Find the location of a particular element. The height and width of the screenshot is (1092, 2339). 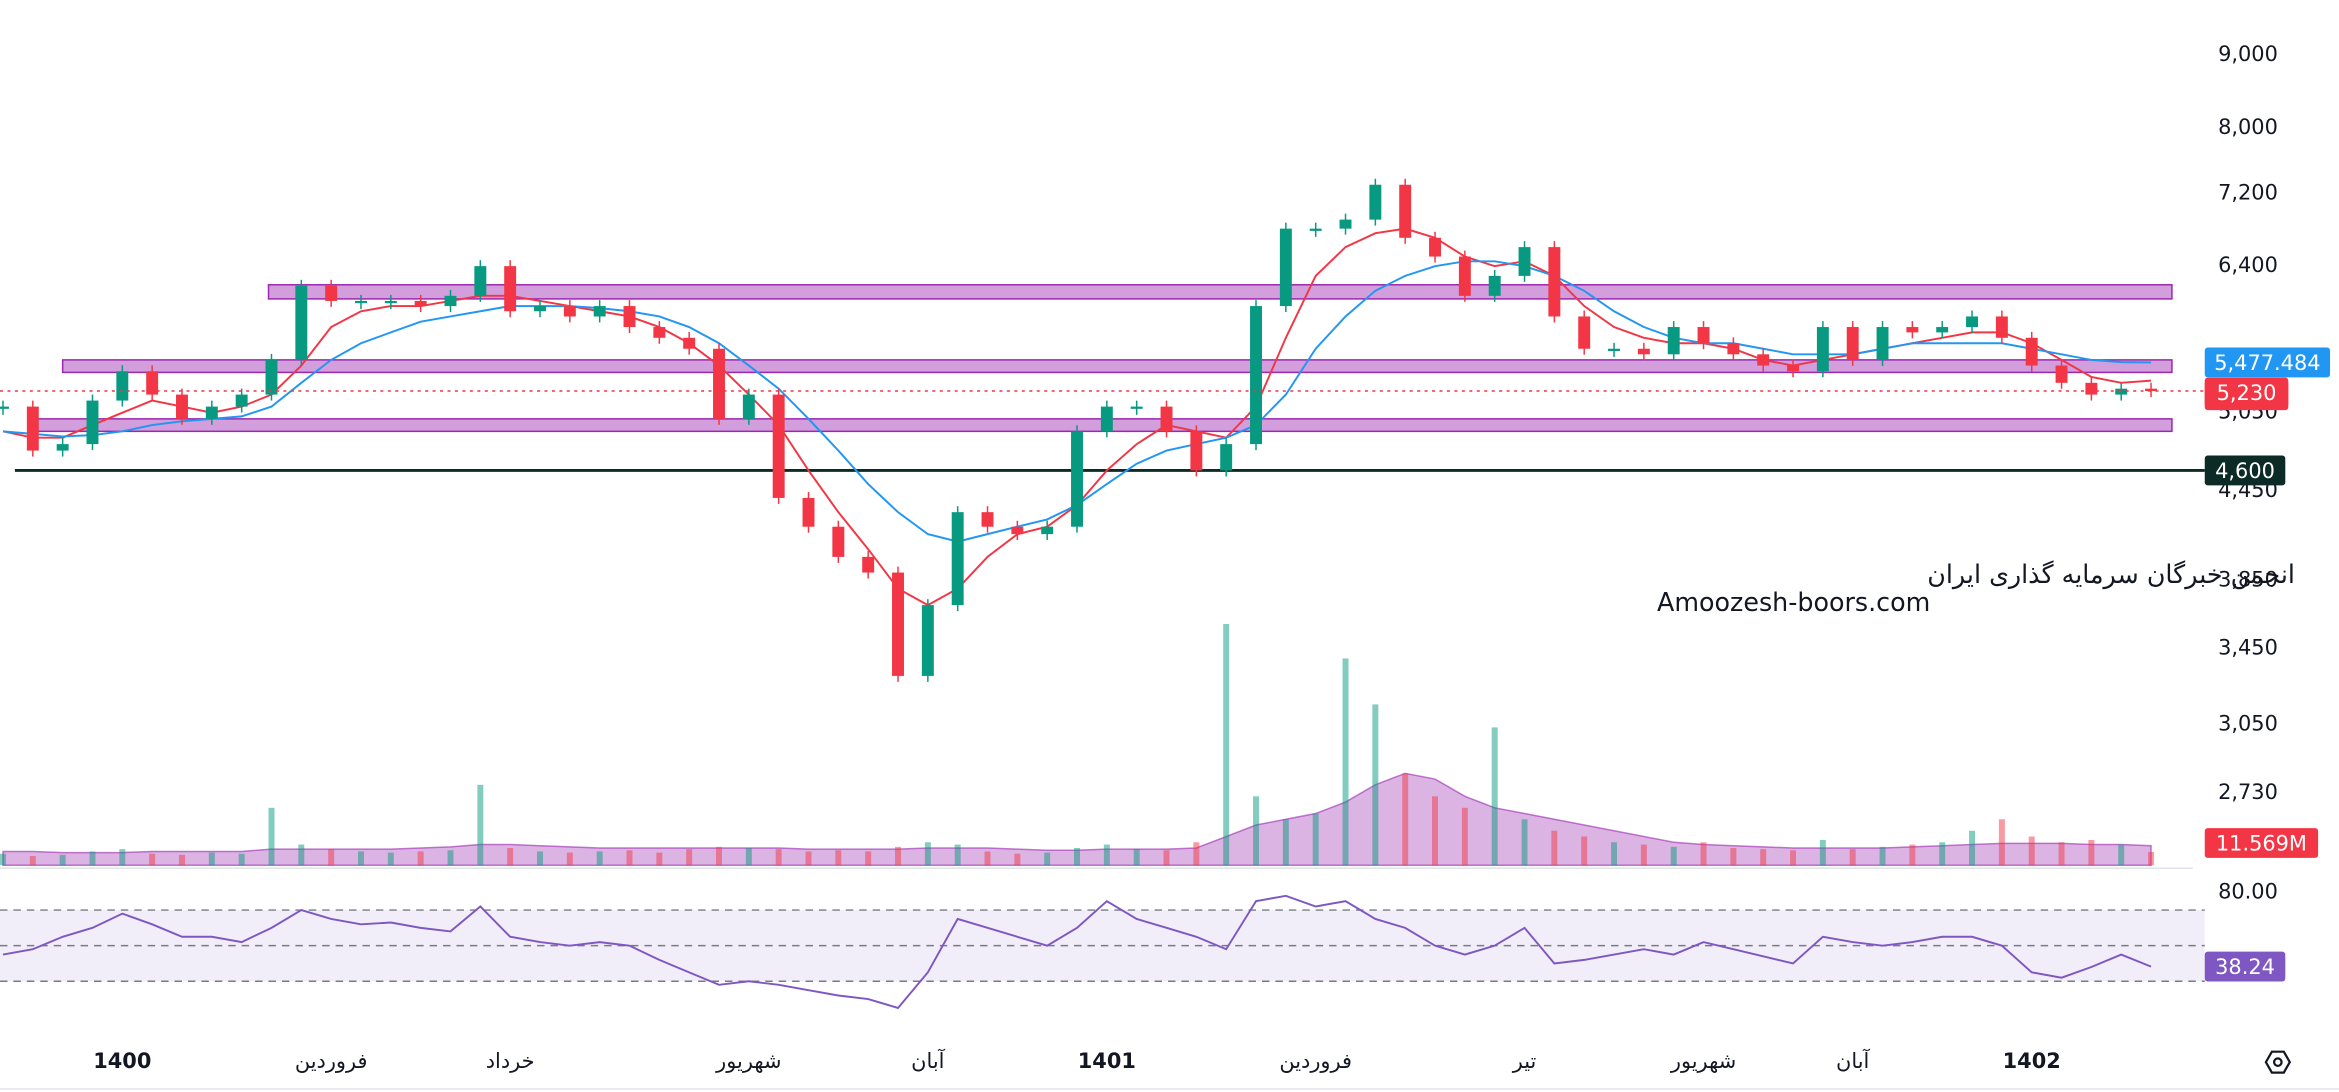

y-tick-label: 8,000 is located at coordinates (2248, 127).